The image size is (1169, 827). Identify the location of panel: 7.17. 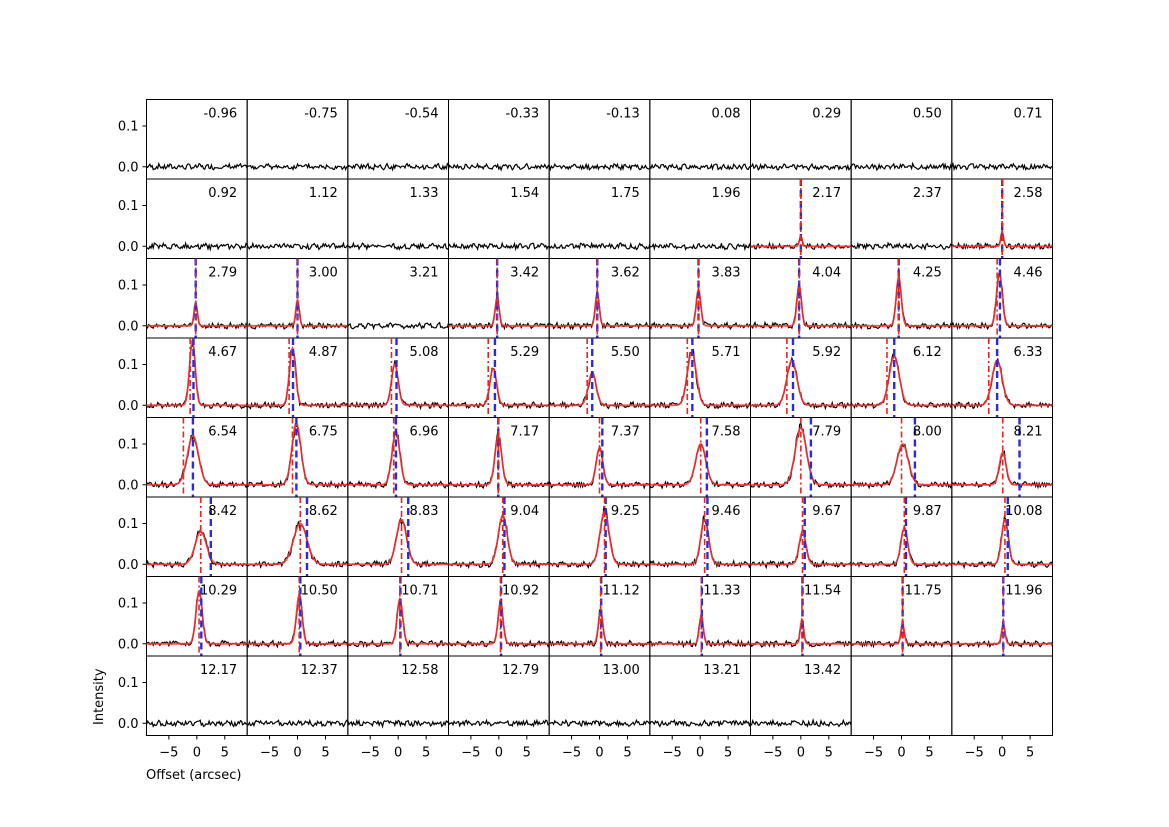
(499, 457).